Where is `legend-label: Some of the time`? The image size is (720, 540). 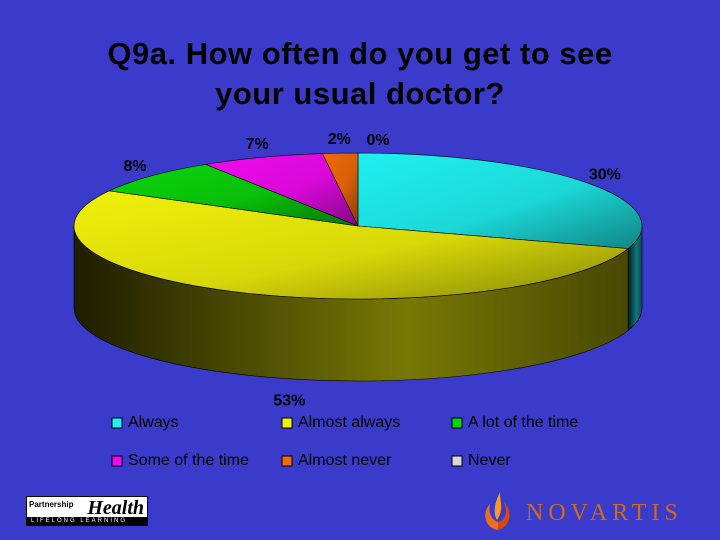
legend-label: Some of the time is located at coordinates (188, 460).